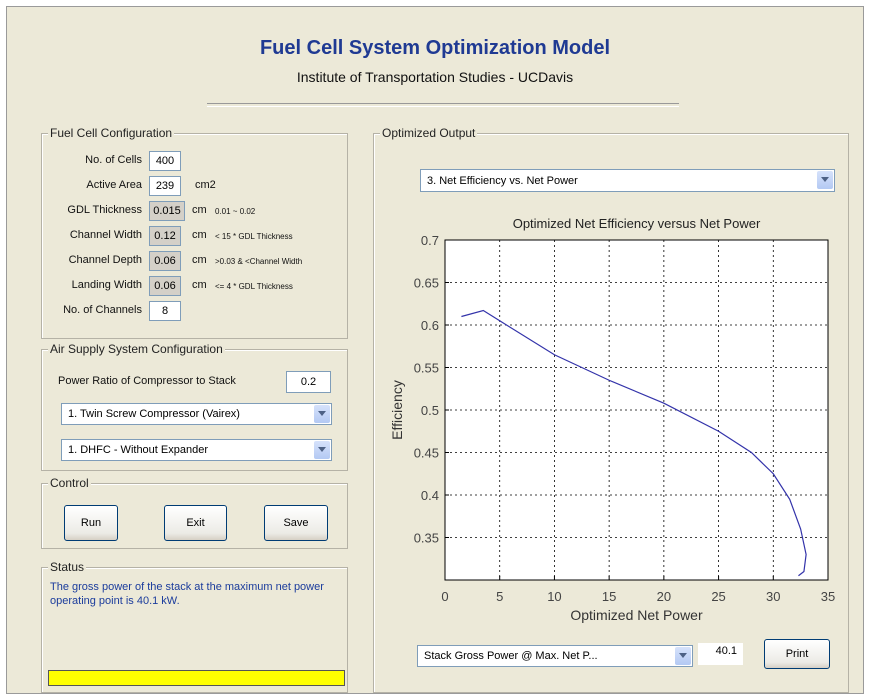  Describe the element at coordinates (165, 311) in the screenshot. I see `field-input: 8` at that location.